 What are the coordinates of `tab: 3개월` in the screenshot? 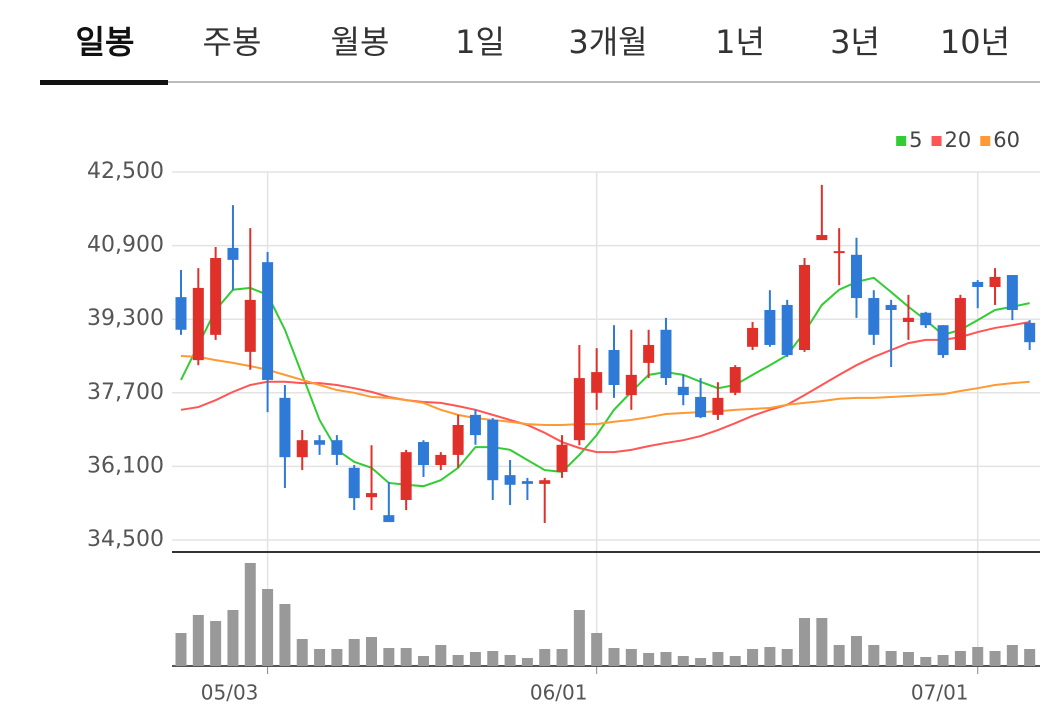 It's located at (607, 42).